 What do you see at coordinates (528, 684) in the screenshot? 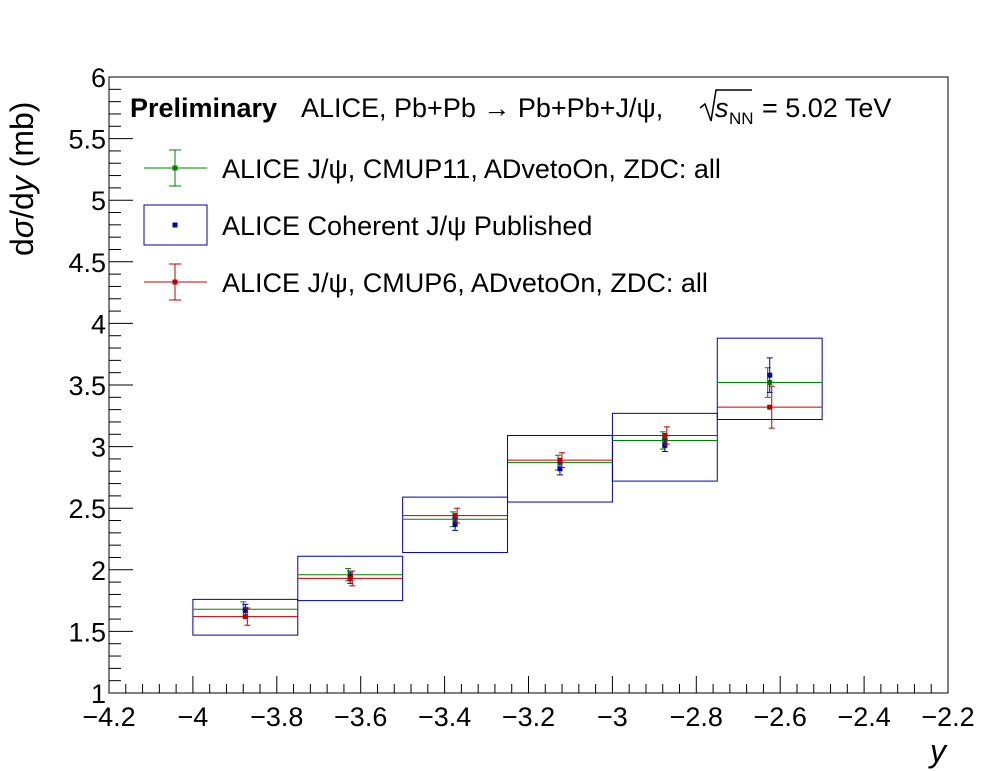
I see `x-axis-ticks` at bounding box center [528, 684].